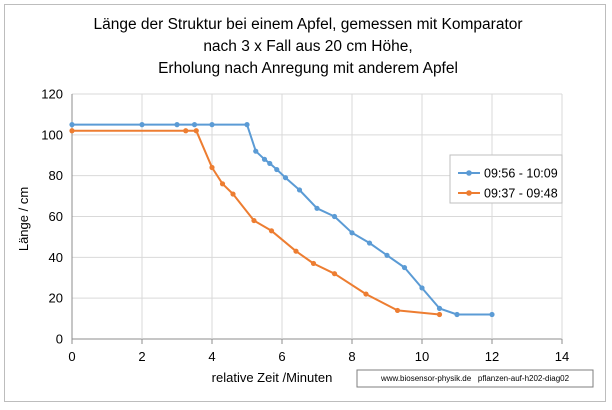 Image resolution: width=612 pixels, height=410 pixels. I want to click on y-tick-label: 120, so click(52, 94).